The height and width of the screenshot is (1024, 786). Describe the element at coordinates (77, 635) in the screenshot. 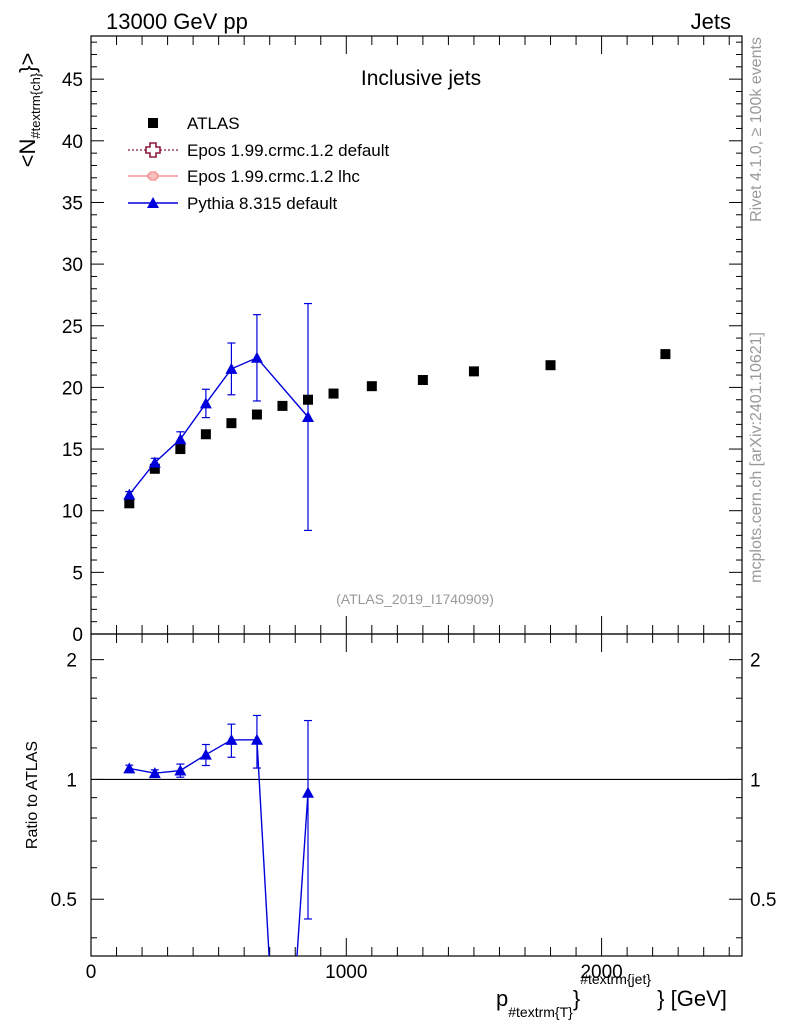

I see `y-tick-label: 0` at that location.